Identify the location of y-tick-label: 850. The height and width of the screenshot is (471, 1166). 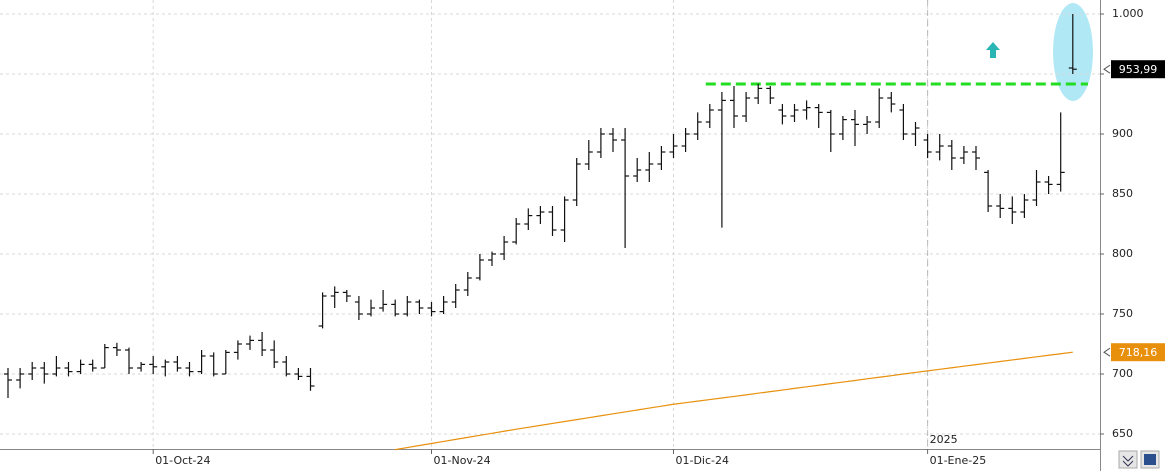
(1122, 193).